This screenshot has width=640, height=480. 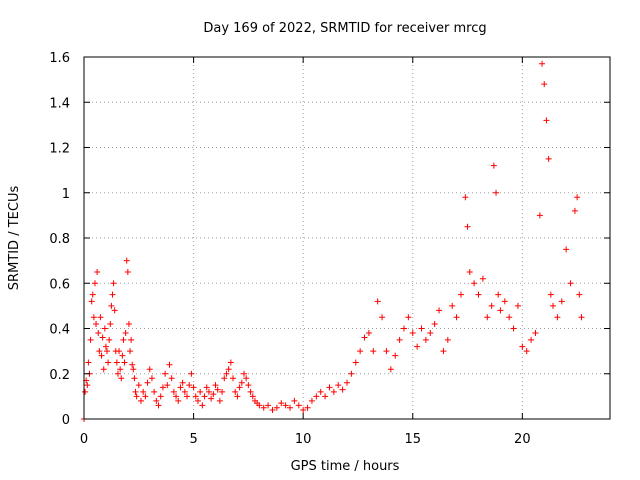 What do you see at coordinates (412, 439) in the screenshot?
I see `x-tick-label: 15` at bounding box center [412, 439].